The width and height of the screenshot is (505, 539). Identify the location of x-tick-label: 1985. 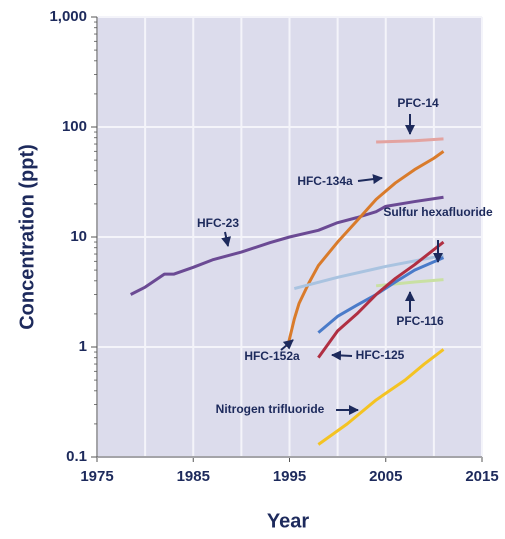
(193, 476).